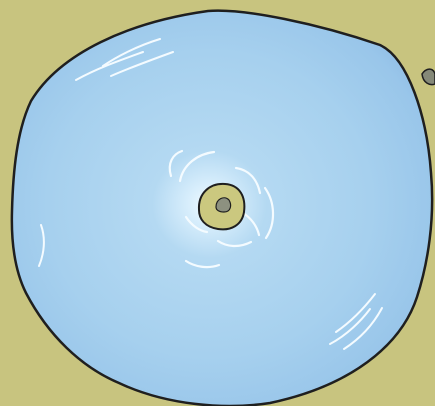  Describe the element at coordinates (41, 245) in the screenshot. I see `ripple-left` at that location.